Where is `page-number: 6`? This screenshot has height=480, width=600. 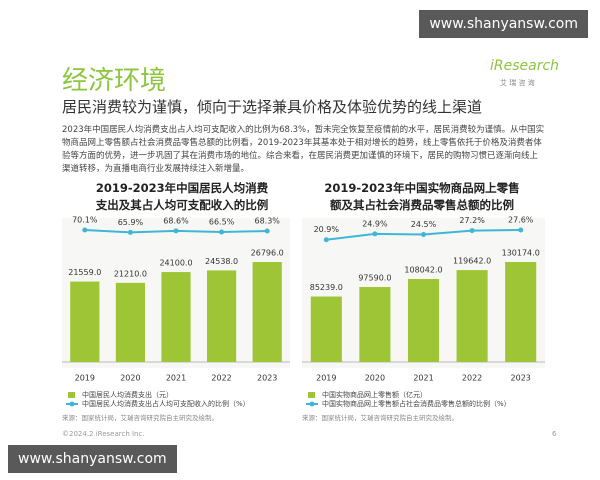
page-number: 6 is located at coordinates (554, 434).